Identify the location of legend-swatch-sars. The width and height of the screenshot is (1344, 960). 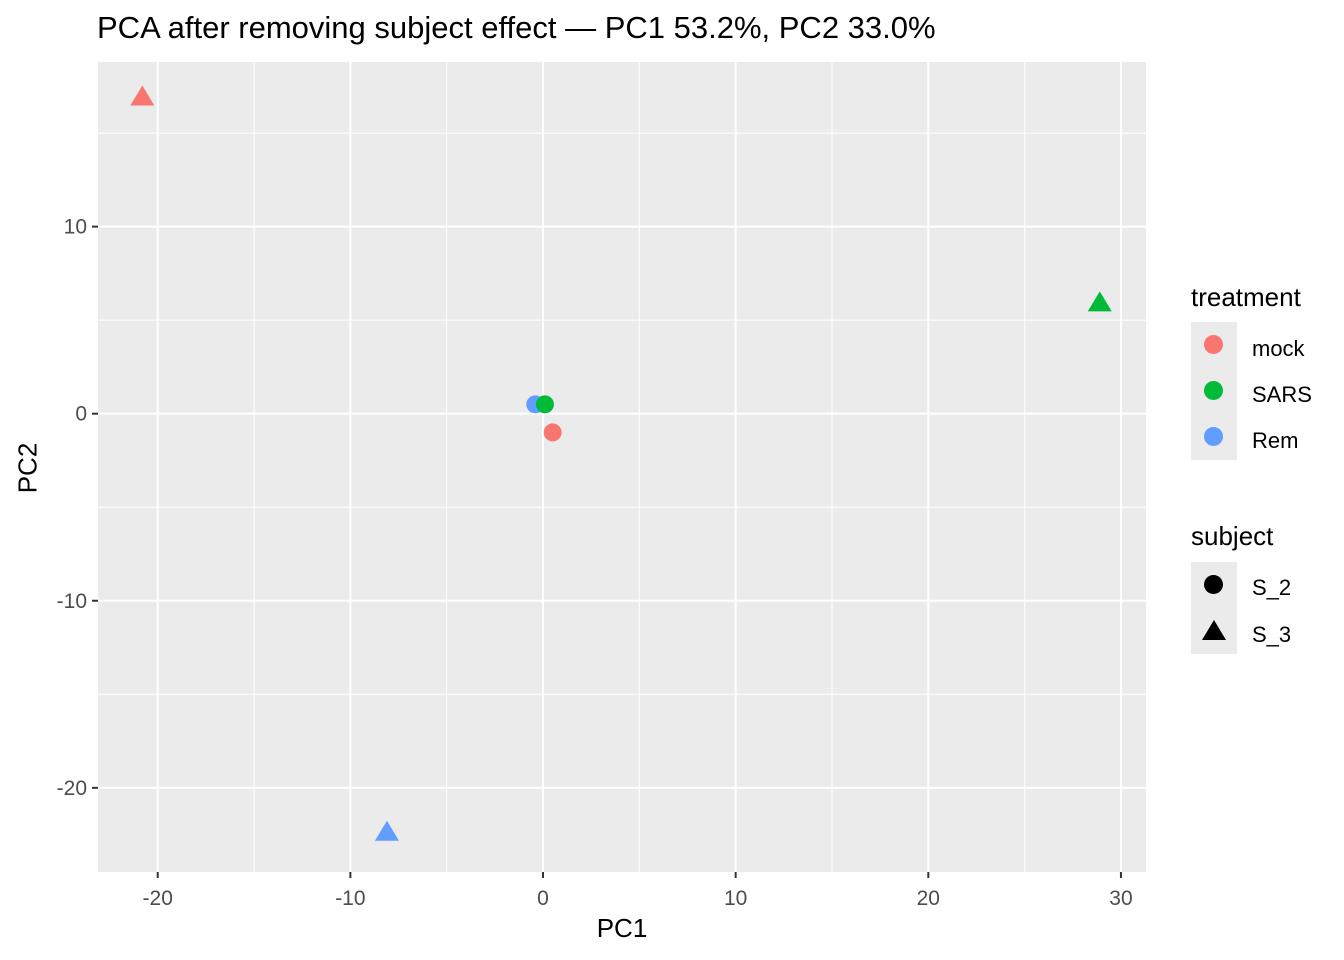
(1213, 390).